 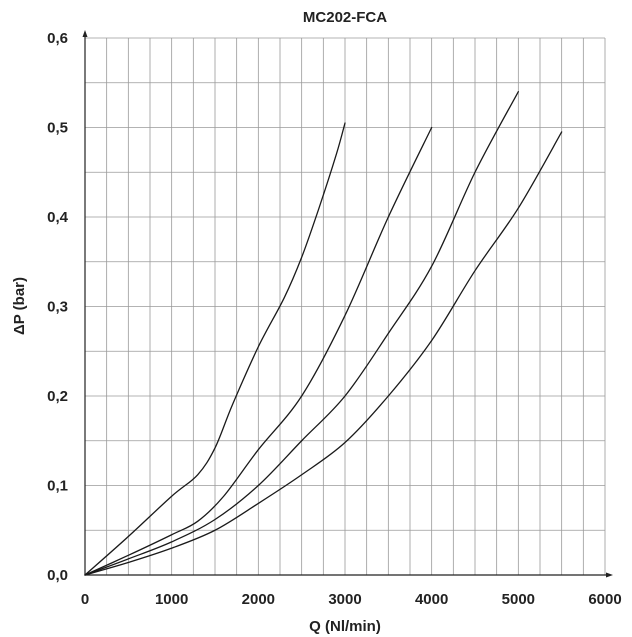 What do you see at coordinates (604, 599) in the screenshot?
I see `x-tick-label: 6000` at bounding box center [604, 599].